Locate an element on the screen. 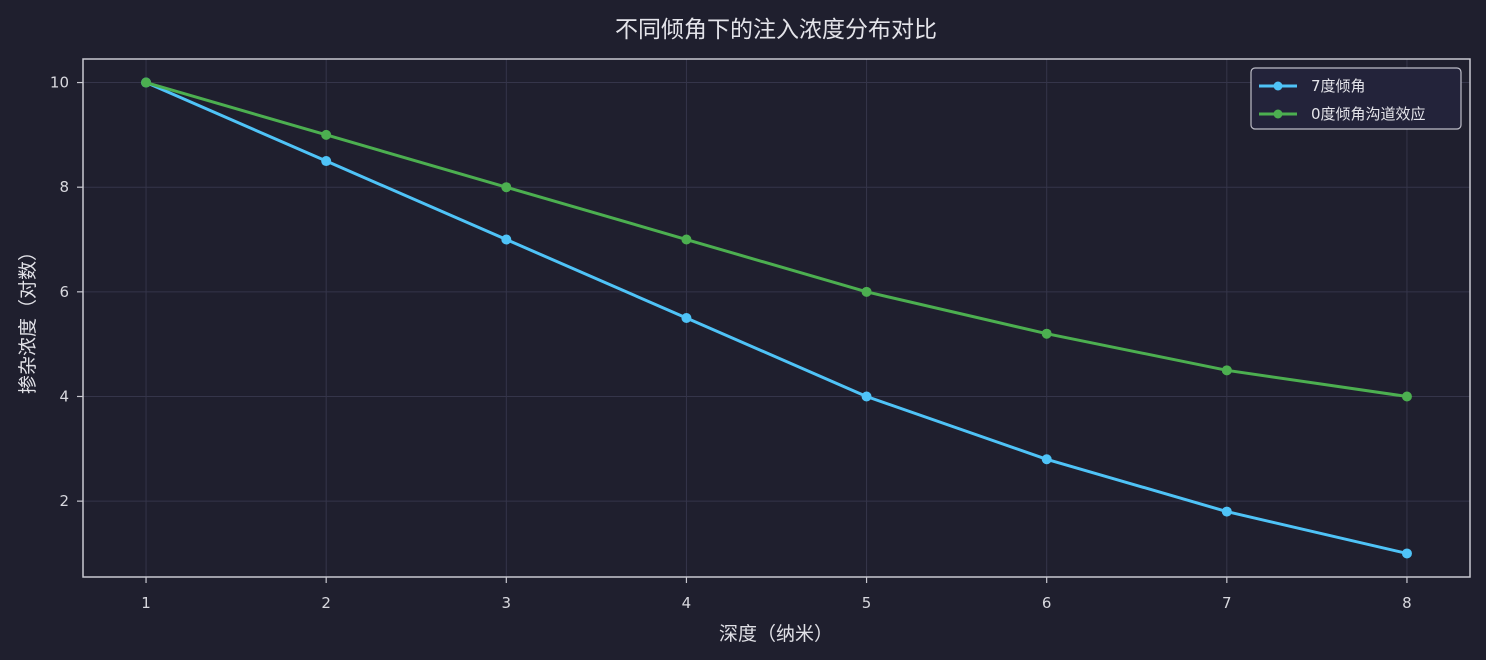  legend-item: 7度倾角 is located at coordinates (1312, 86).